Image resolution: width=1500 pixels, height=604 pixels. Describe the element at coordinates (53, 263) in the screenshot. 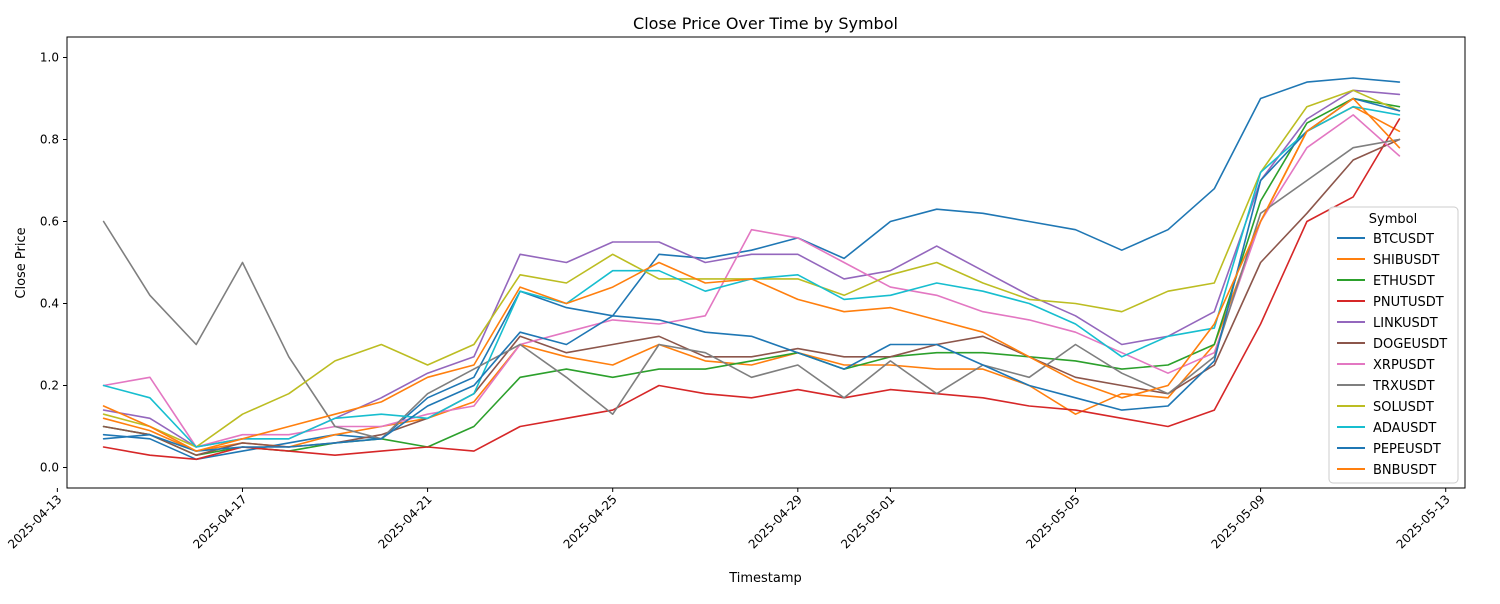

I see `y-axis: 0.0 0.2 0.4 0.6 0.8 1.0` at that location.